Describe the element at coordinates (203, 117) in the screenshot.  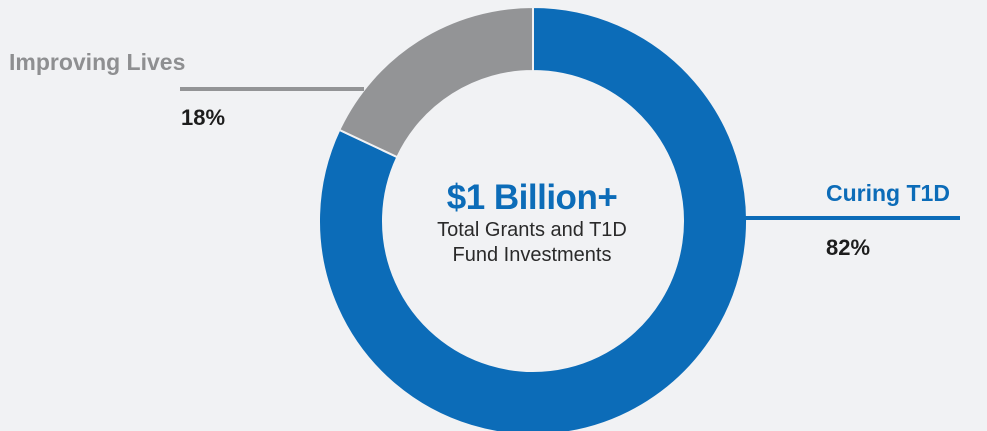
I see `improving-lives-percent: 18%` at that location.